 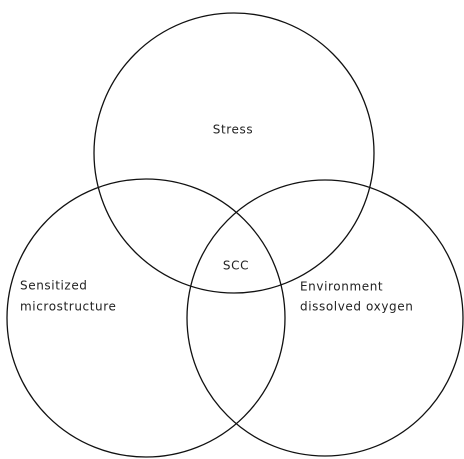 I want to click on set-label: microstructure, so click(x=68, y=307).